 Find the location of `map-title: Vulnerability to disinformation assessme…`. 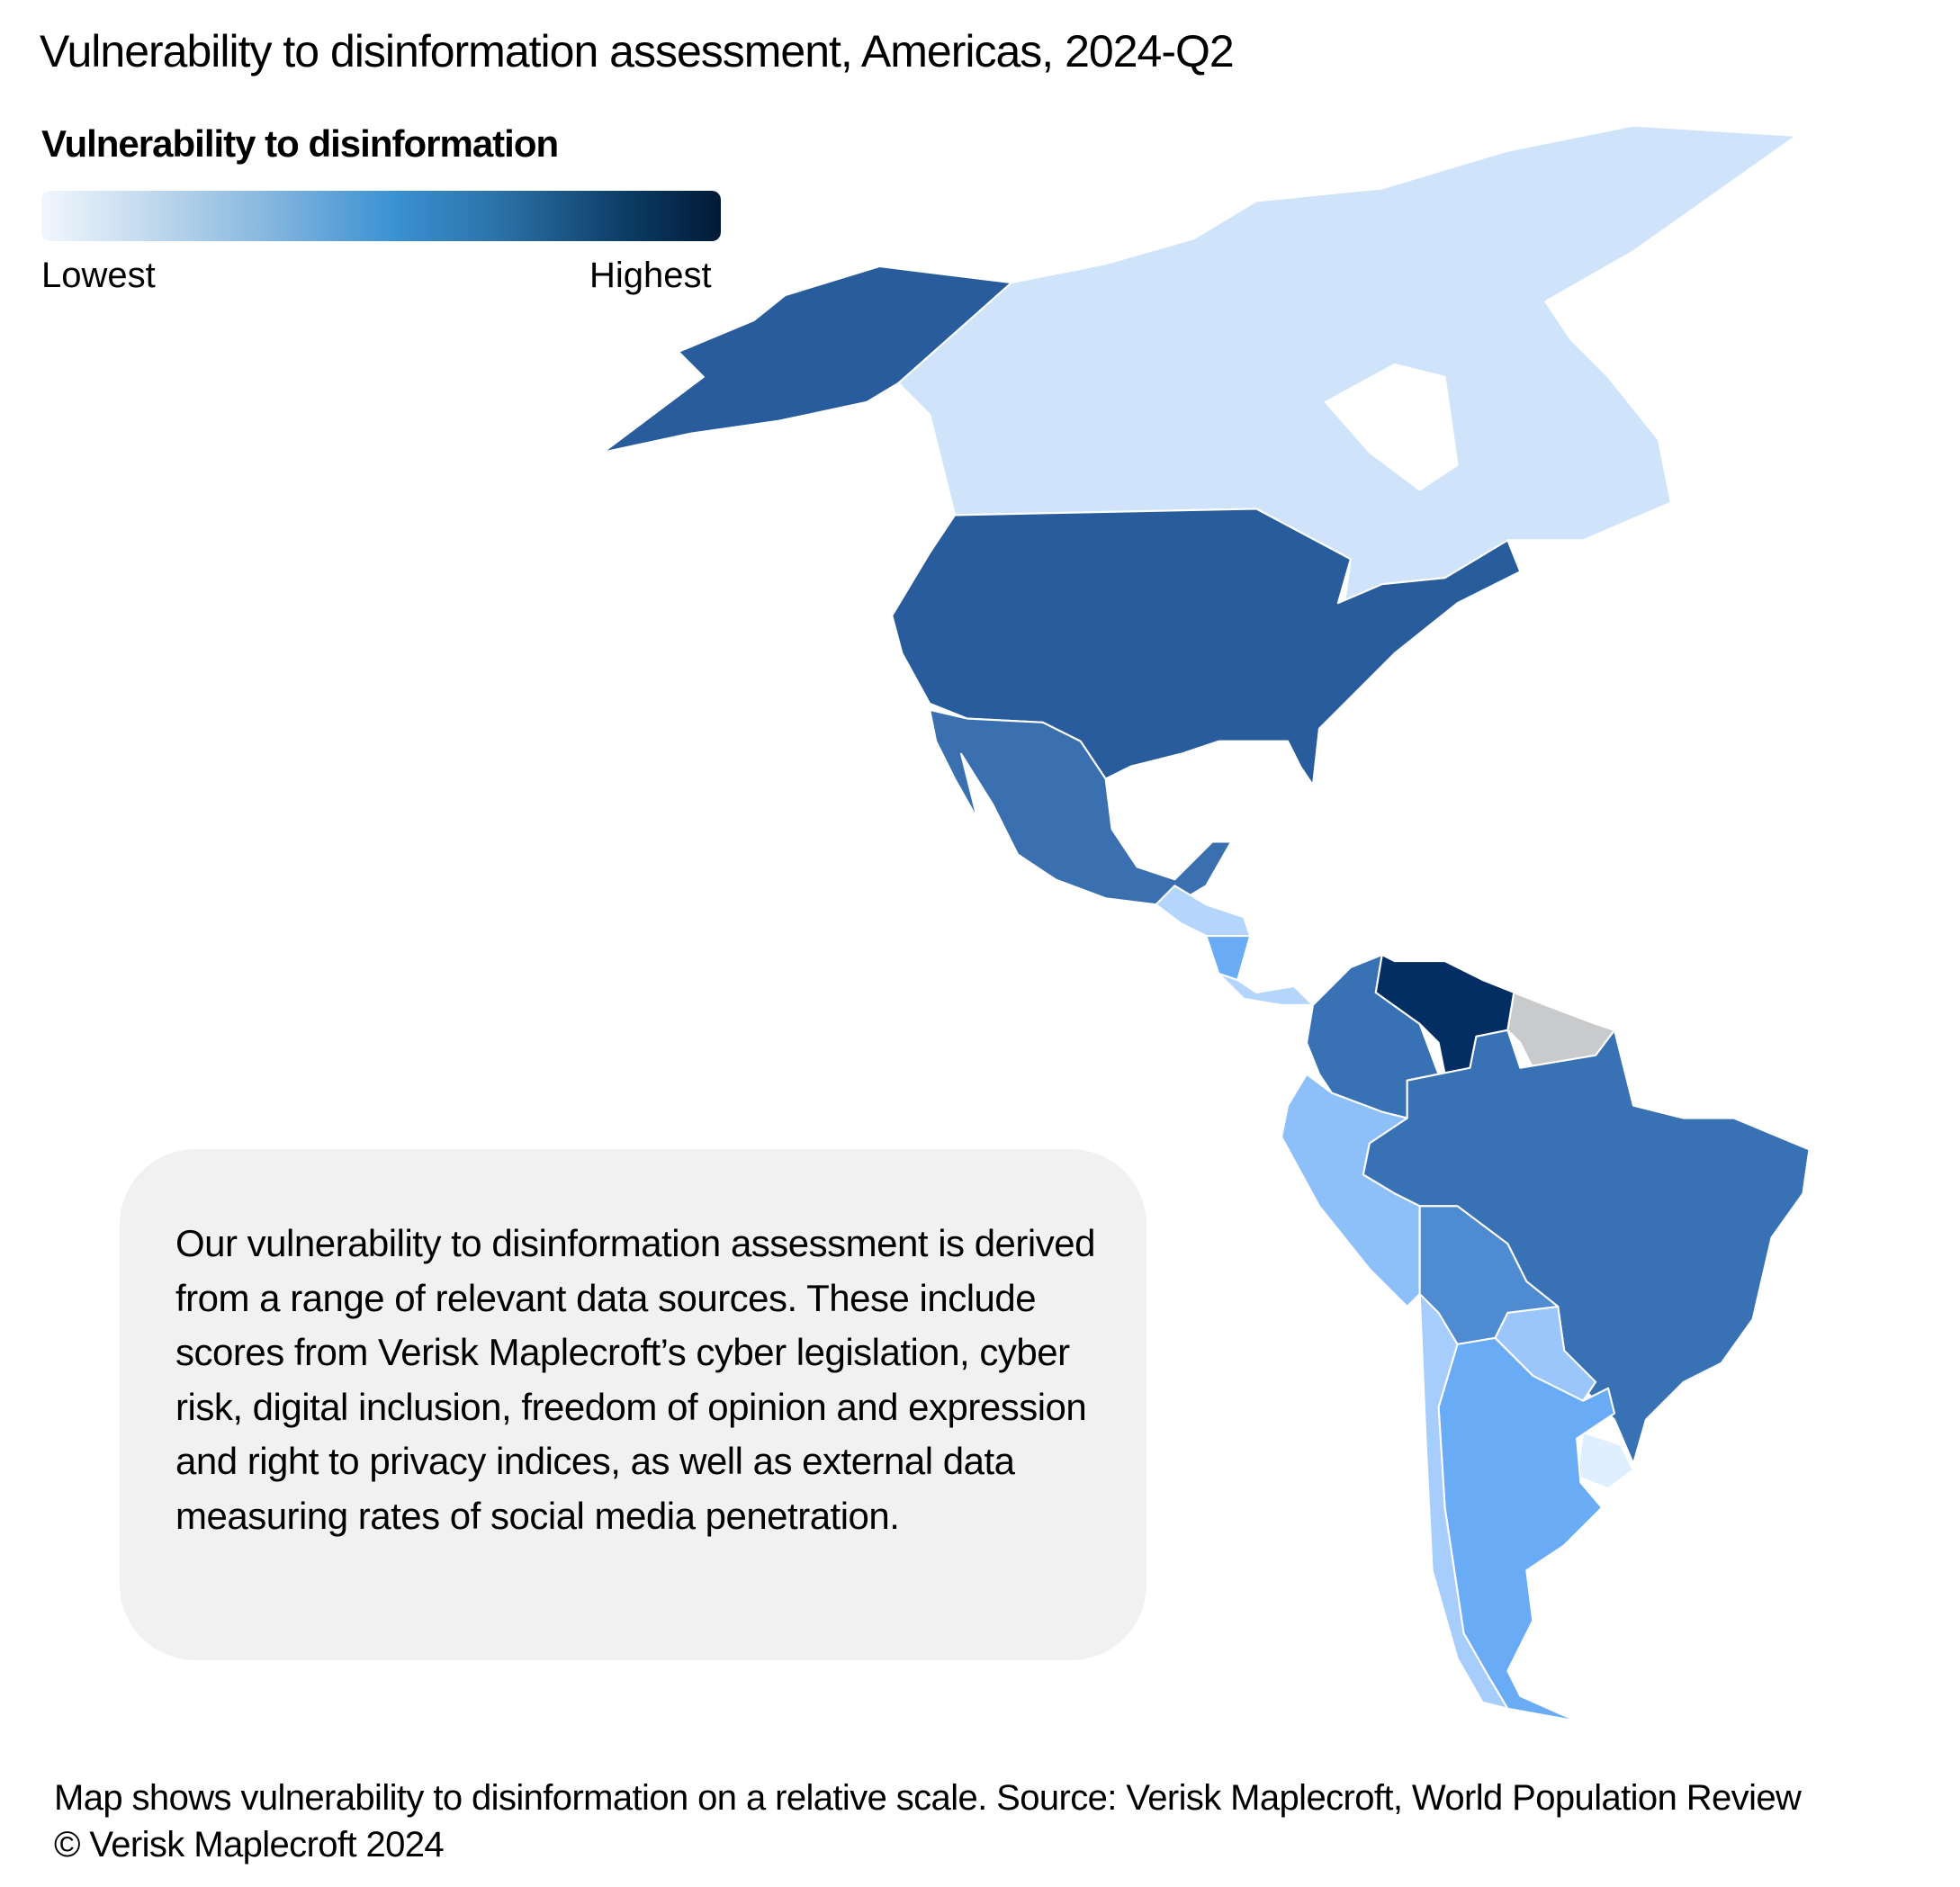

map-title: Vulnerability to disinformation assessme… is located at coordinates (637, 51).